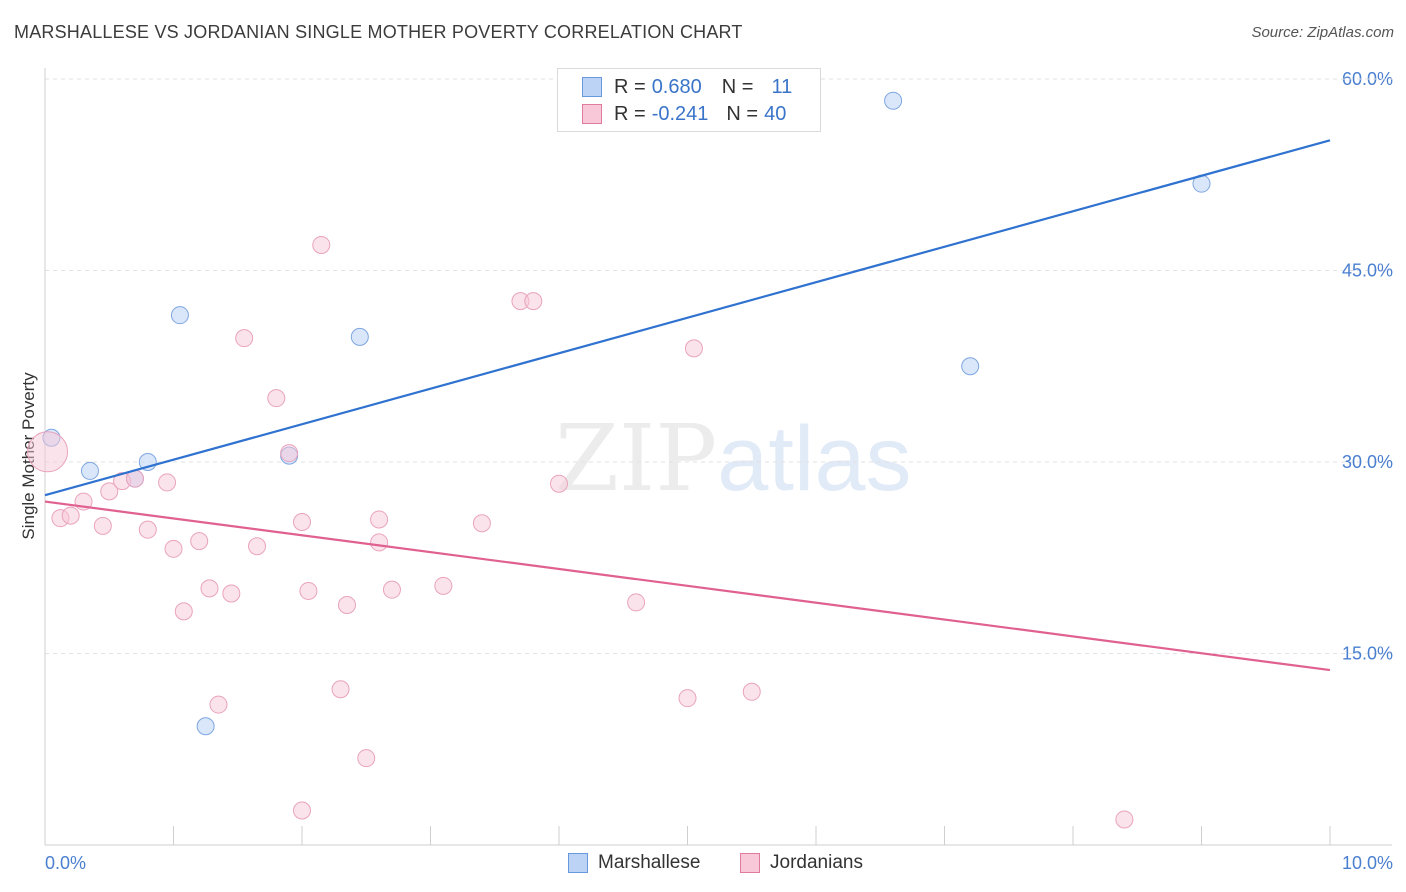 The width and height of the screenshot is (1406, 892). I want to click on legend-row-marshallese: R = 0.680 N = 11, so click(687, 87).